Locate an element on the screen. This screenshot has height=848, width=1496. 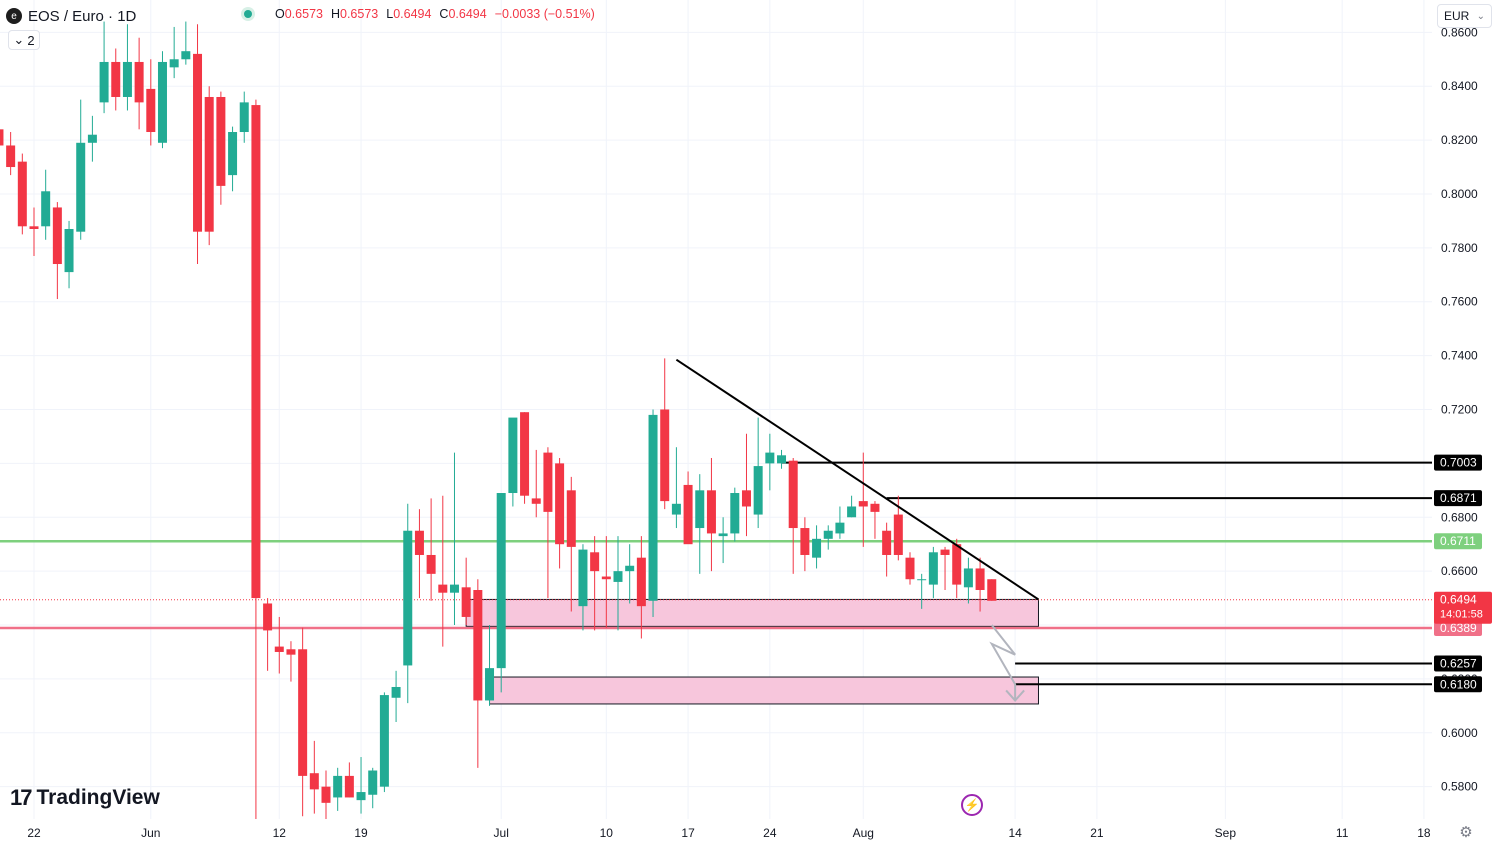
projection-path is located at coordinates (1003, 662).